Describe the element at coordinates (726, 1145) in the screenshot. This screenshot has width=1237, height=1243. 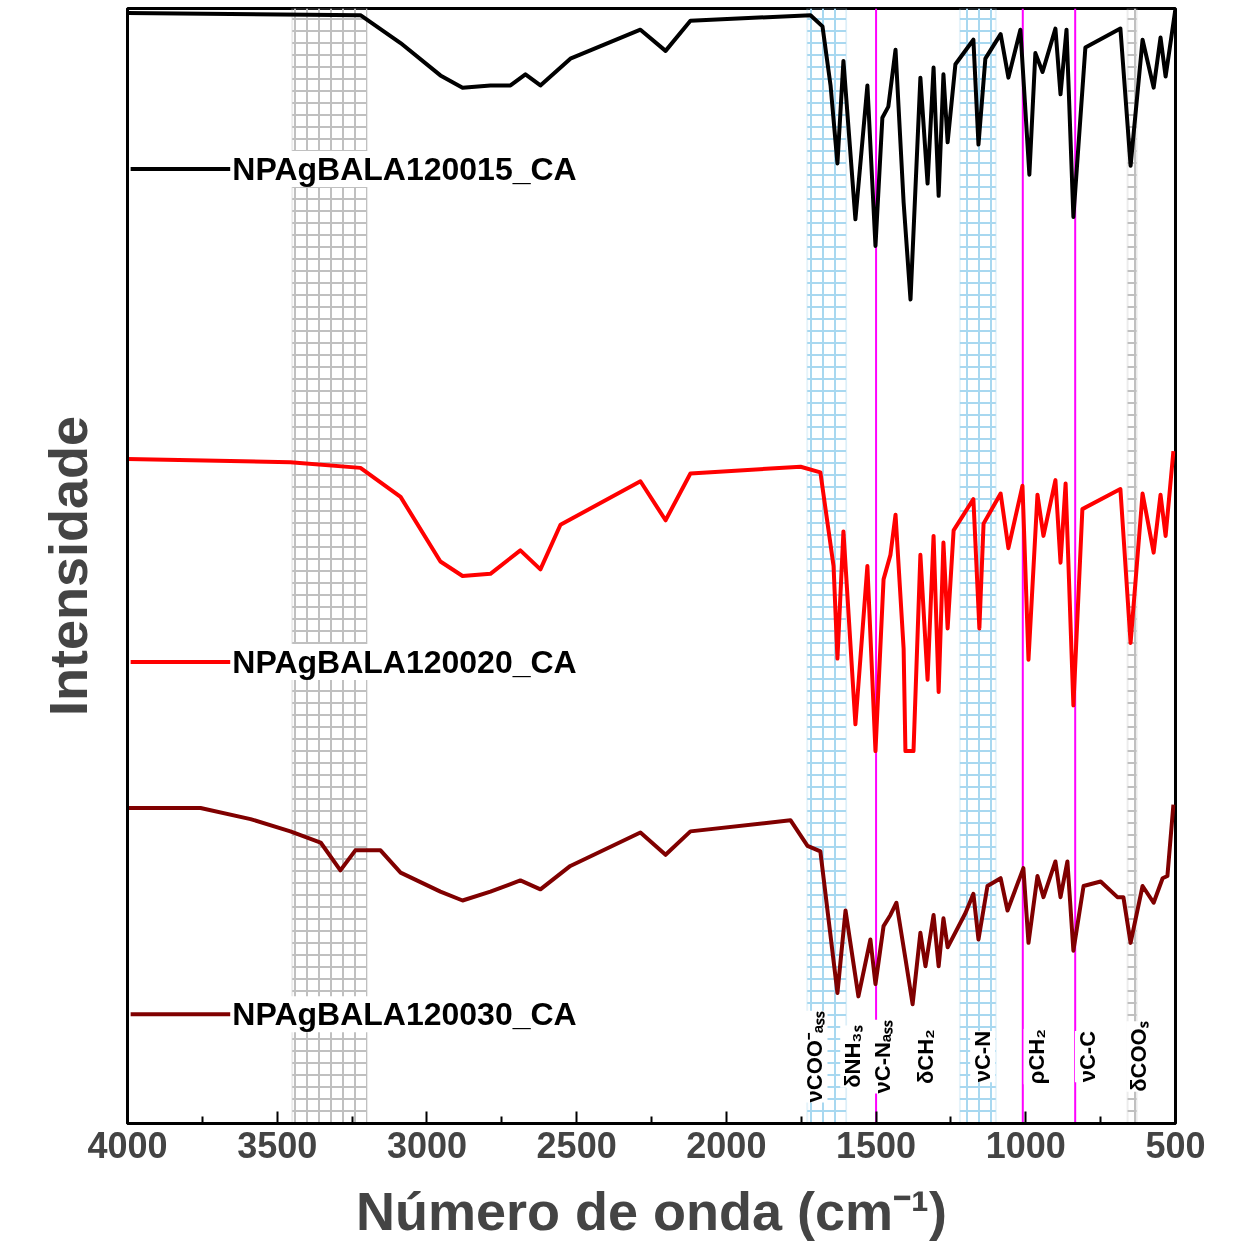
I see `x-tick-label: 2000` at that location.